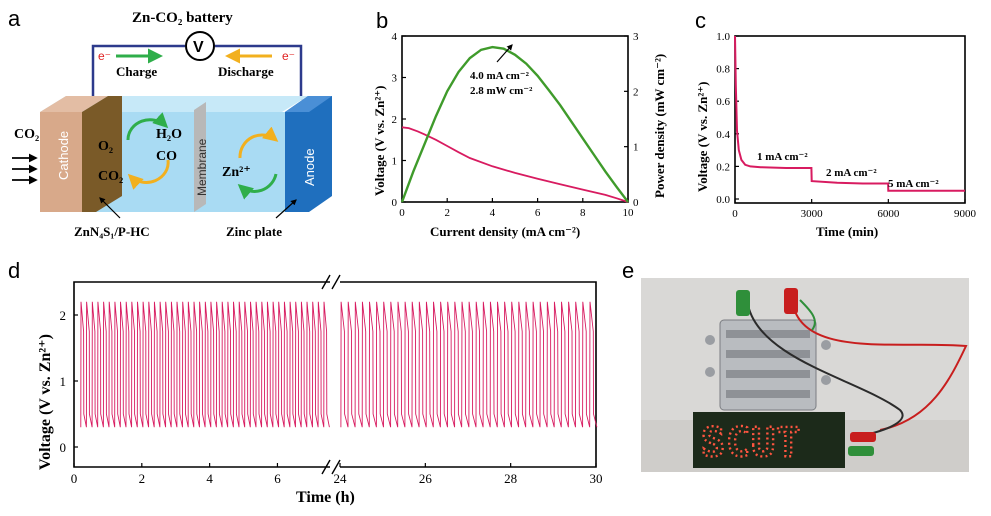 This screenshot has width=991, height=516. What do you see at coordinates (851, 173) in the screenshot?
I see `chart-c-annotation-2: 2 mA cm⁻²` at bounding box center [851, 173].